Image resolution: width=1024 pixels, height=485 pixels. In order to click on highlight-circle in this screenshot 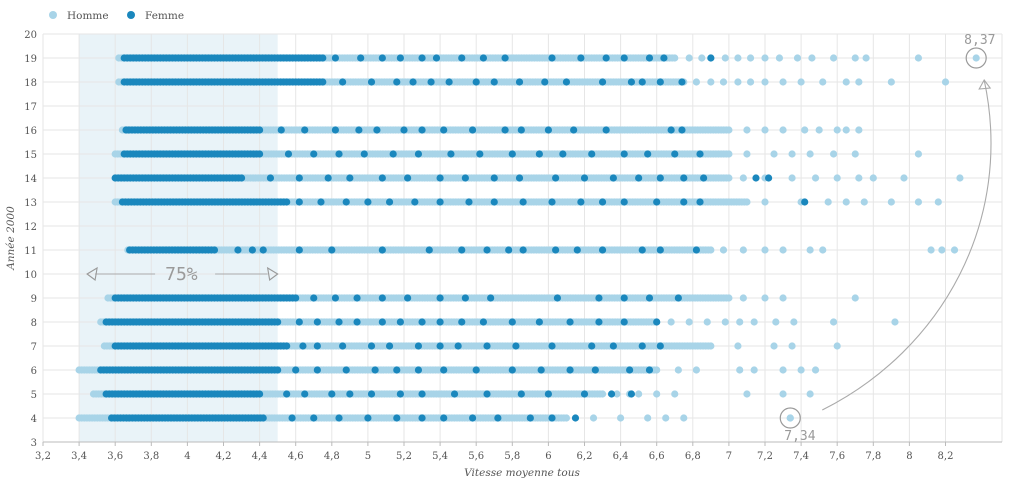, I will do `click(790, 418)`.